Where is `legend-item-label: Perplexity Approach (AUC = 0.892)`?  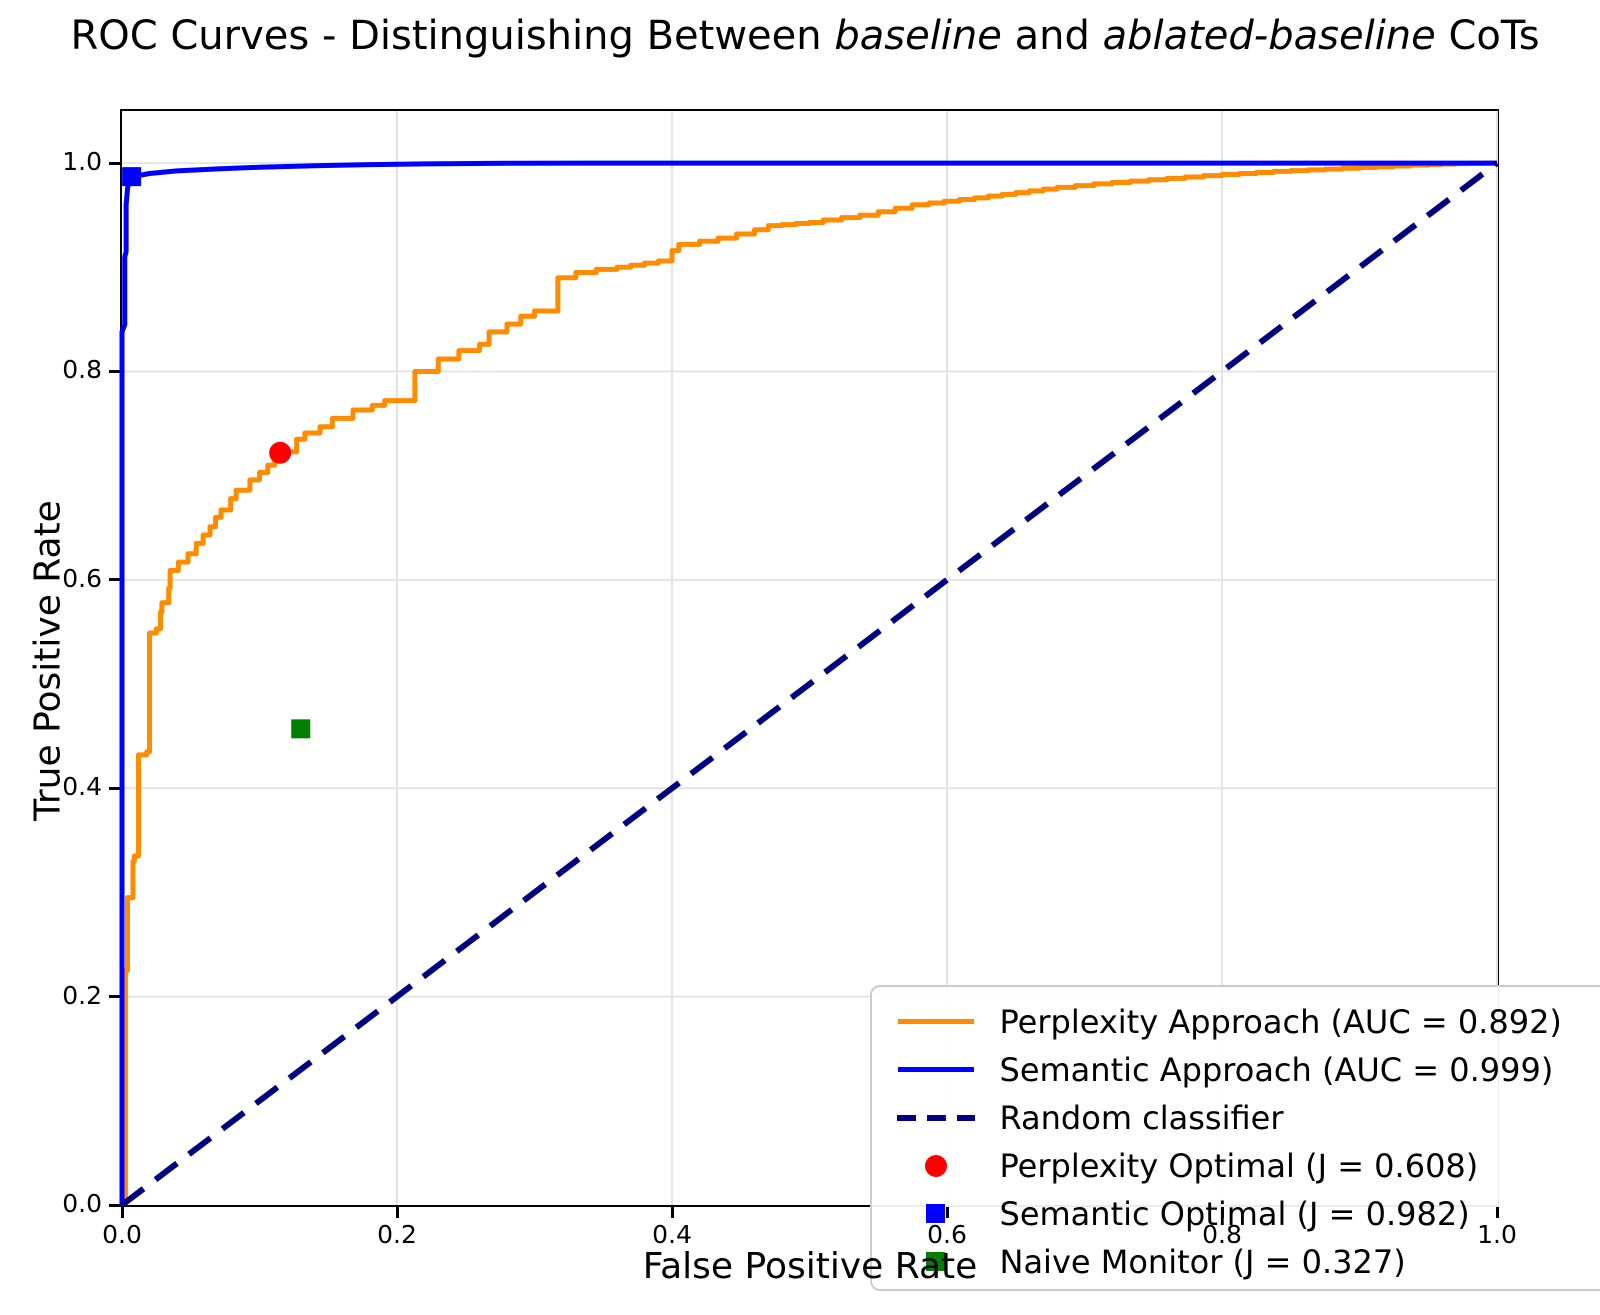 legend-item-label: Perplexity Approach (AUC = 0.892) is located at coordinates (1280, 1021).